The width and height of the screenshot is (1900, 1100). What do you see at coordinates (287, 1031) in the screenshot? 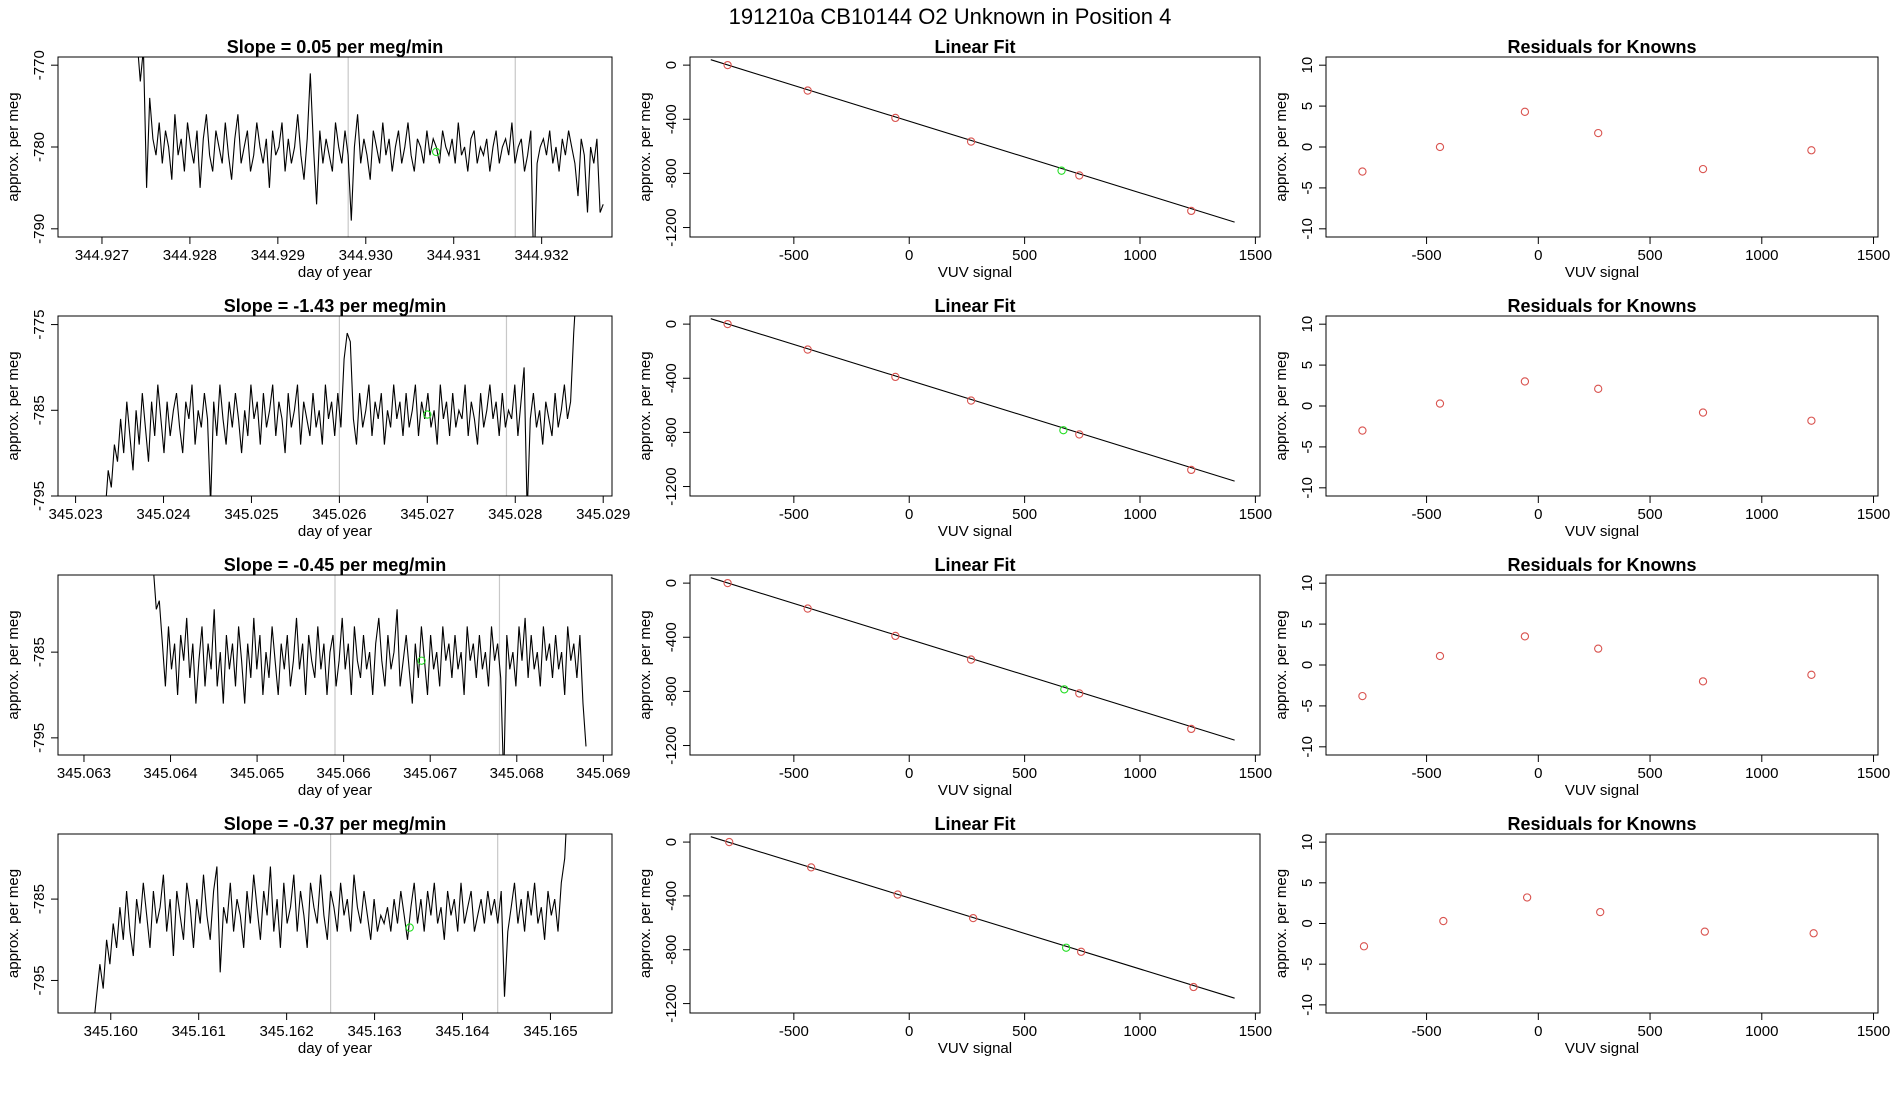
I see `x-tick-label: 345.162` at bounding box center [287, 1031].